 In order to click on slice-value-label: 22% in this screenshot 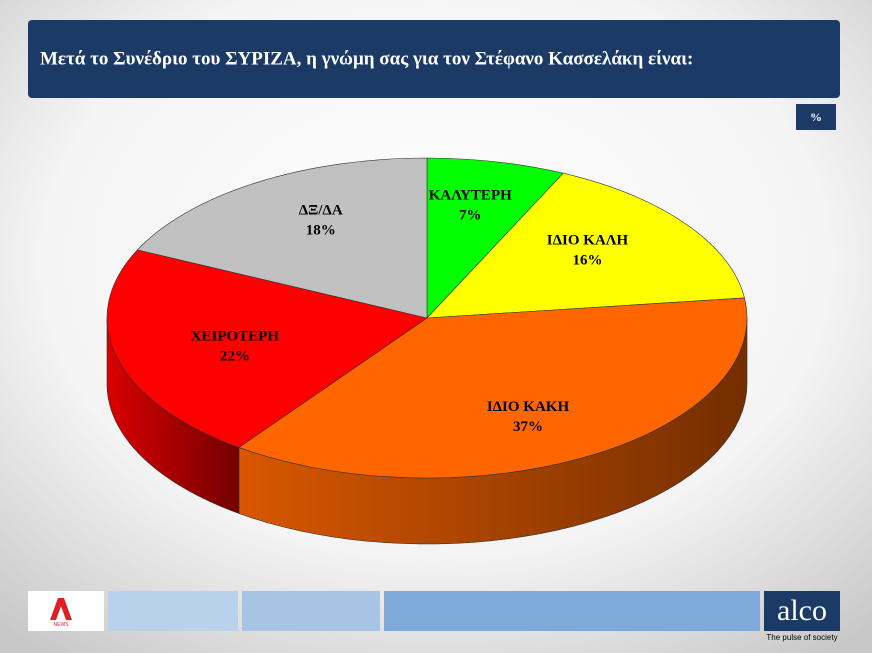, I will do `click(235, 357)`.